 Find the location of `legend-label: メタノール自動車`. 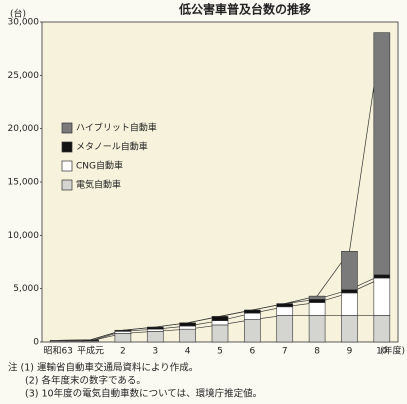

legend-label: メタノール自動車 is located at coordinates (112, 147).